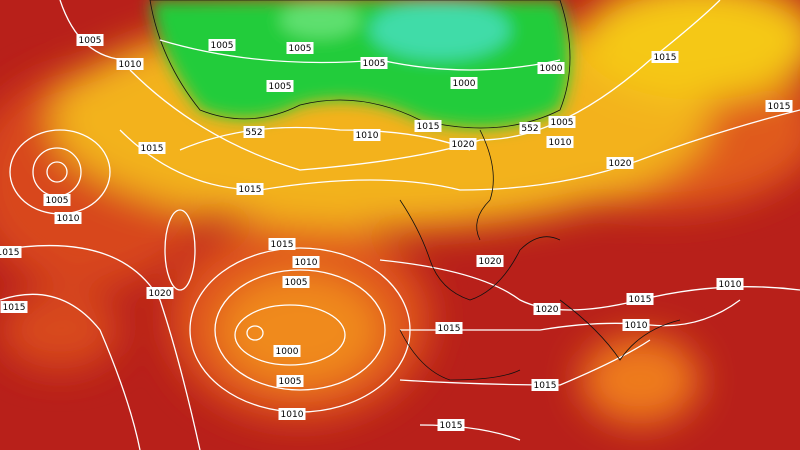 The height and width of the screenshot is (450, 800). I want to click on low-field, so click(360, 64).